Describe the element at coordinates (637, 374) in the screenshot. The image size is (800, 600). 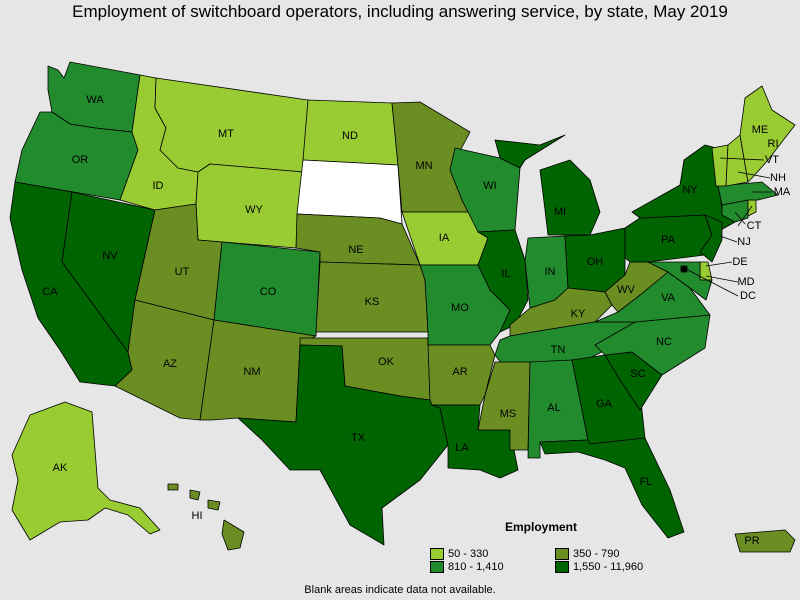
I see `label-SC: SC` at that location.